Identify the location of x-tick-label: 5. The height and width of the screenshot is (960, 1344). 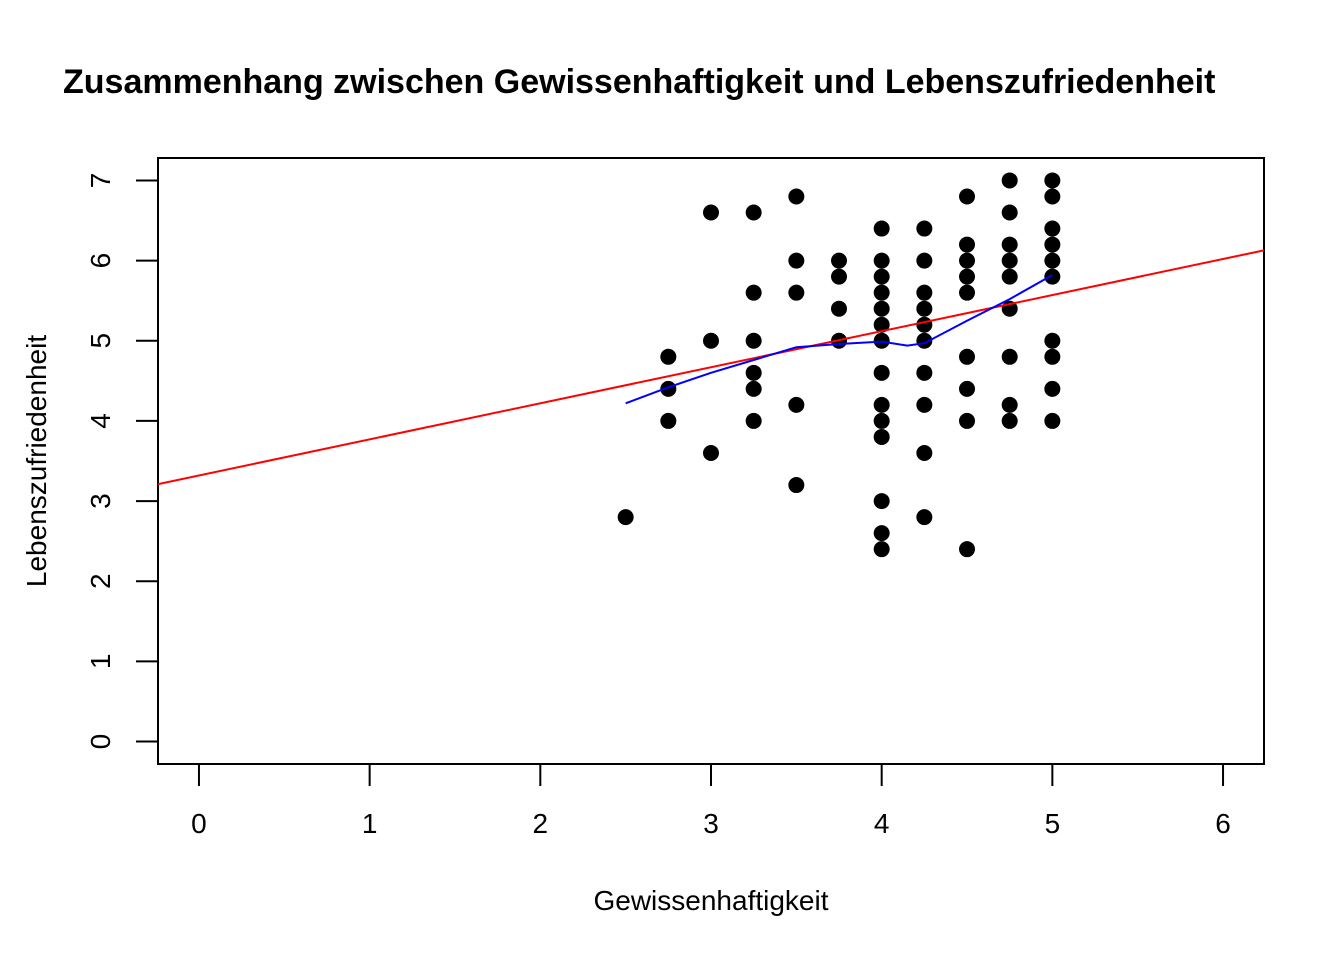
(1053, 823).